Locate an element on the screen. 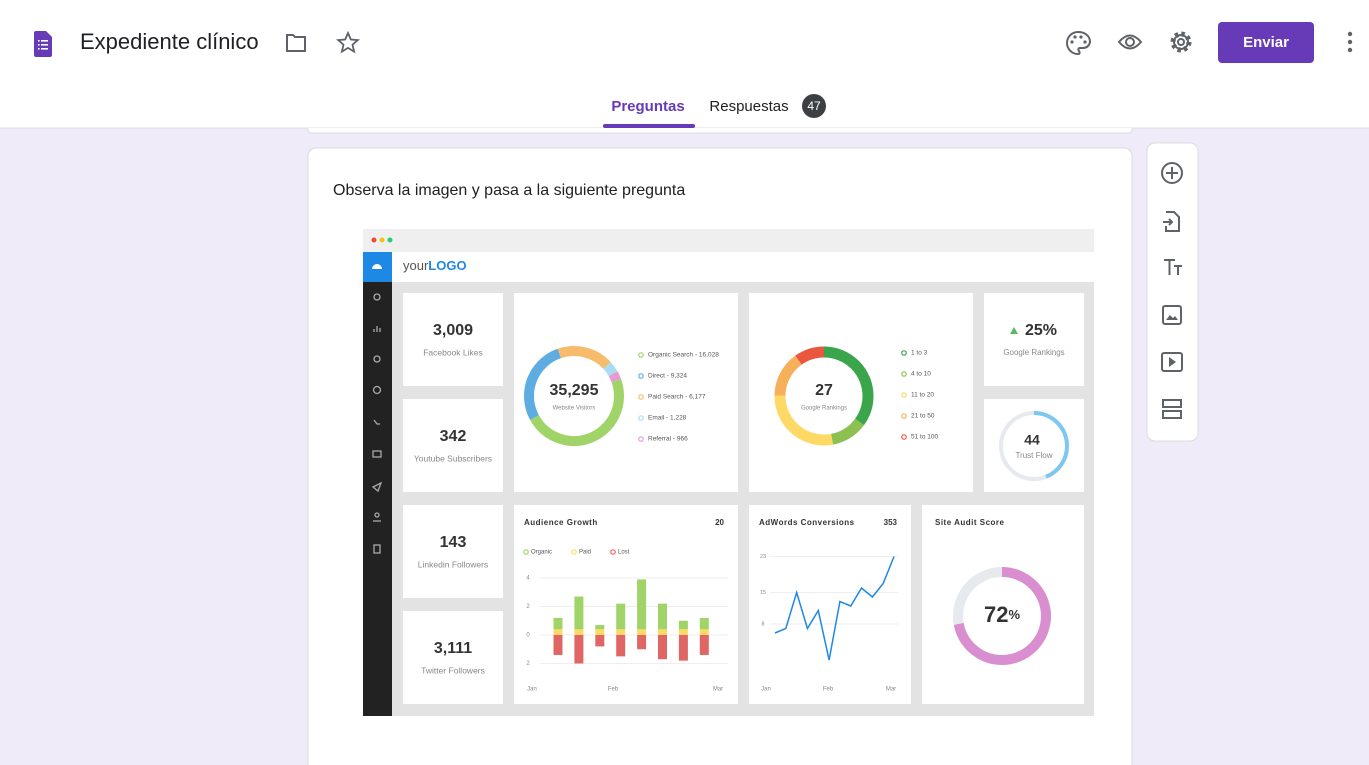  x-tick-label: Mar is located at coordinates (718, 690).